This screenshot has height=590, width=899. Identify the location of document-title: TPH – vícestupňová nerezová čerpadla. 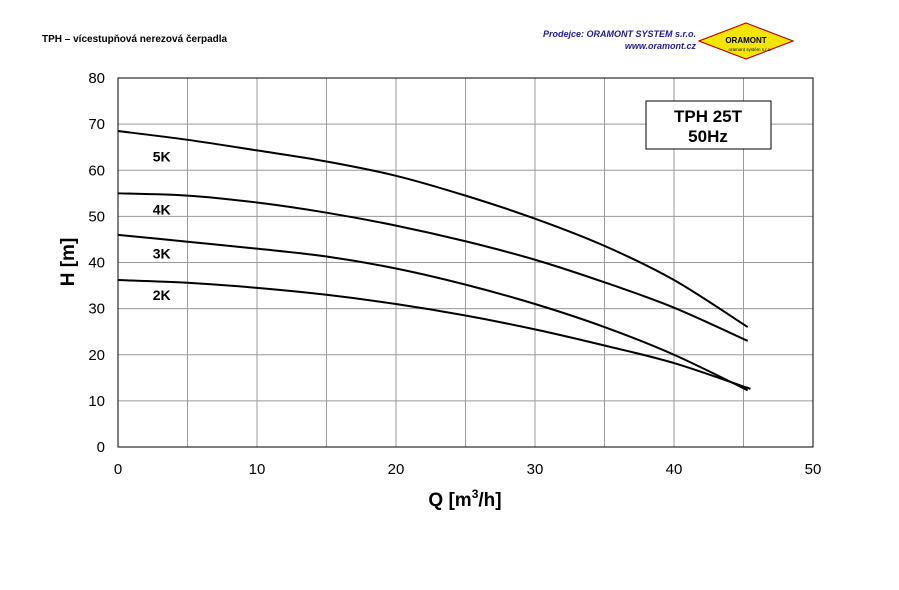
(135, 39).